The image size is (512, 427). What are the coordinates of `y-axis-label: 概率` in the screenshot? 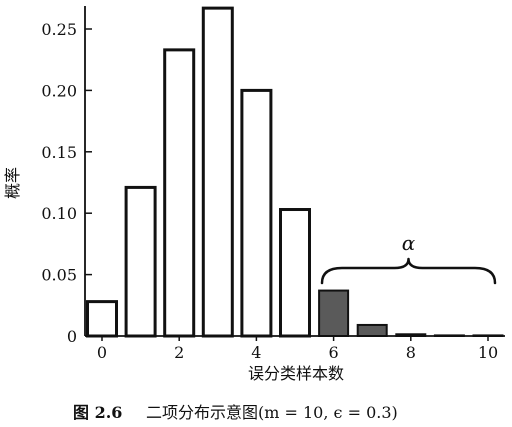 It's located at (12, 183).